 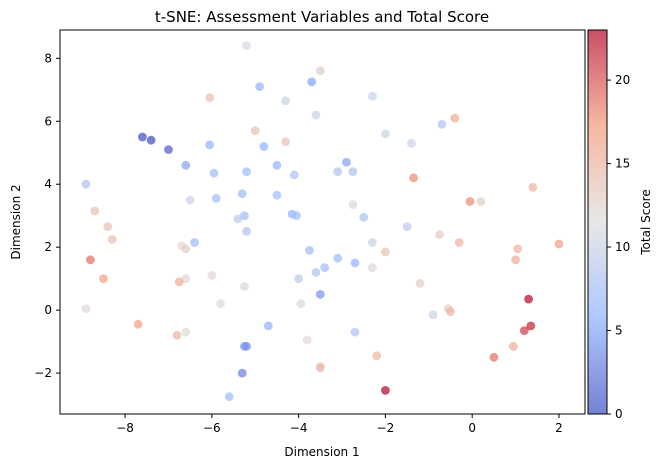 I want to click on colorbar-label: Total Score, so click(x=646, y=222).